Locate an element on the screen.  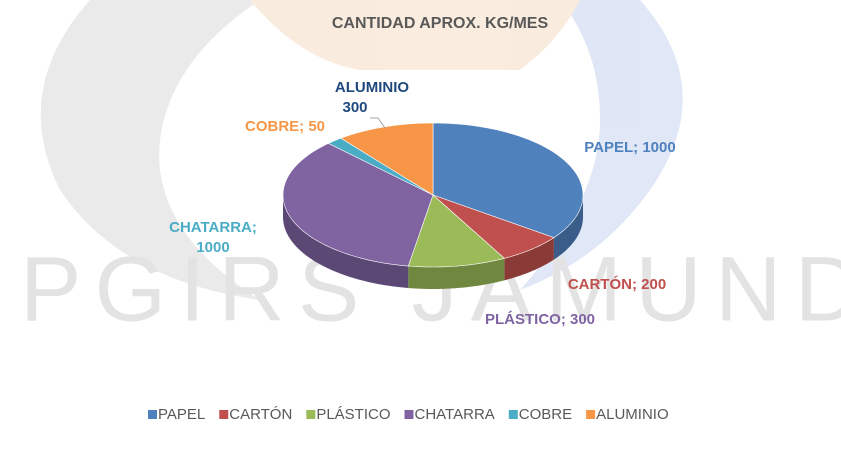
swoosh-orange is located at coordinates (415, 35).